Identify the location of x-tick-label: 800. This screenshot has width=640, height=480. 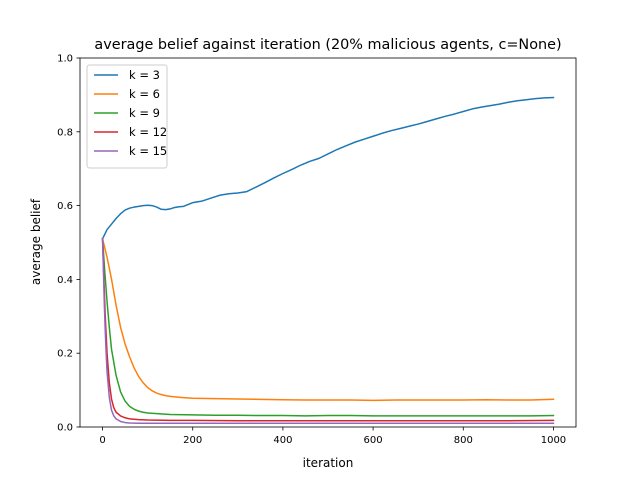
(463, 440).